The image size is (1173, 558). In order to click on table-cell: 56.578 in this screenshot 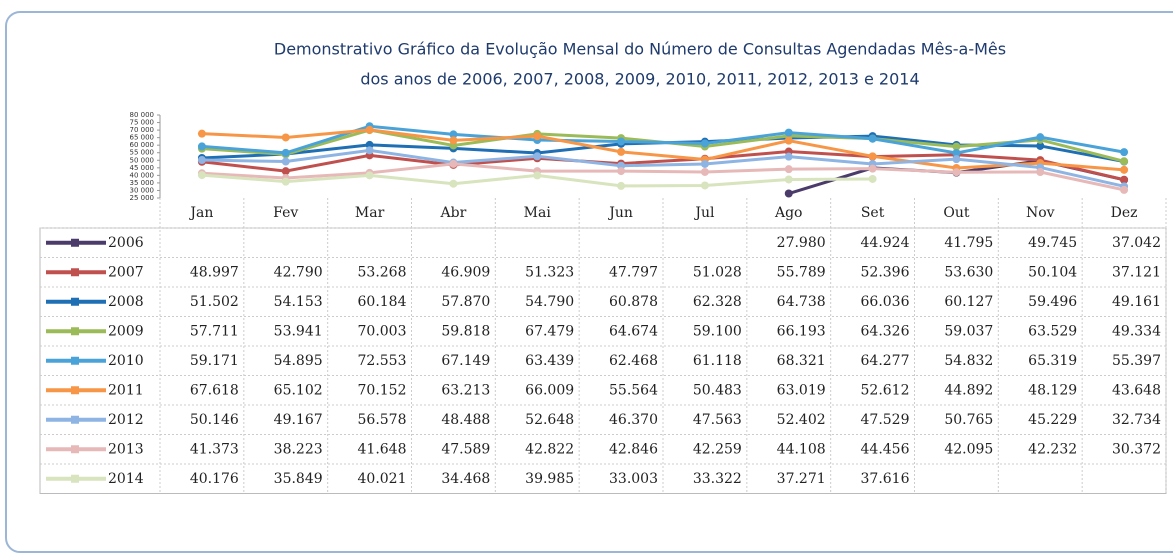, I will do `click(382, 420)`.